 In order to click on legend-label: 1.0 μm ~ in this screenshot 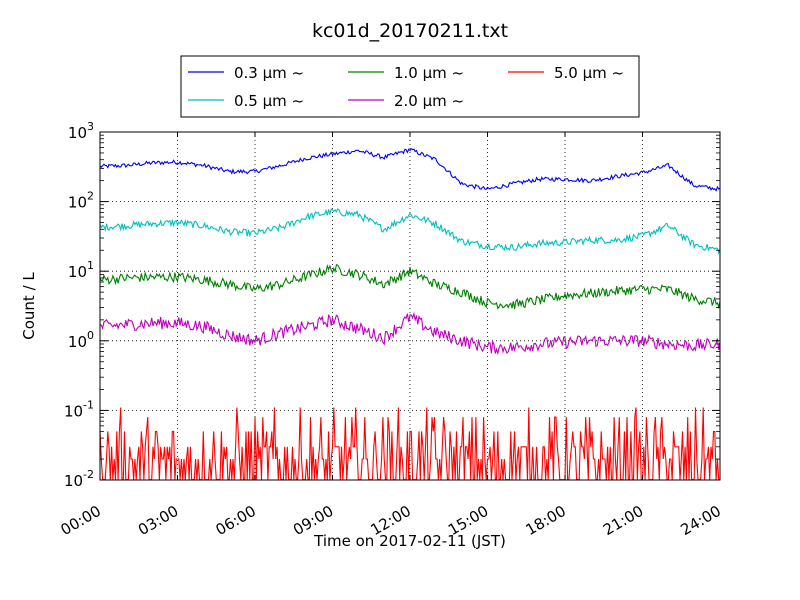, I will do `click(429, 73)`.